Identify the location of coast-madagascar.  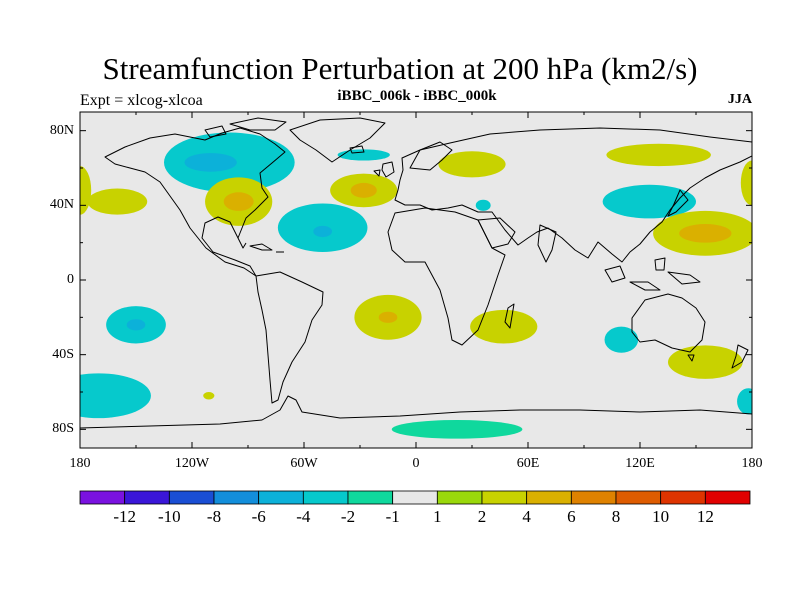
(509, 316).